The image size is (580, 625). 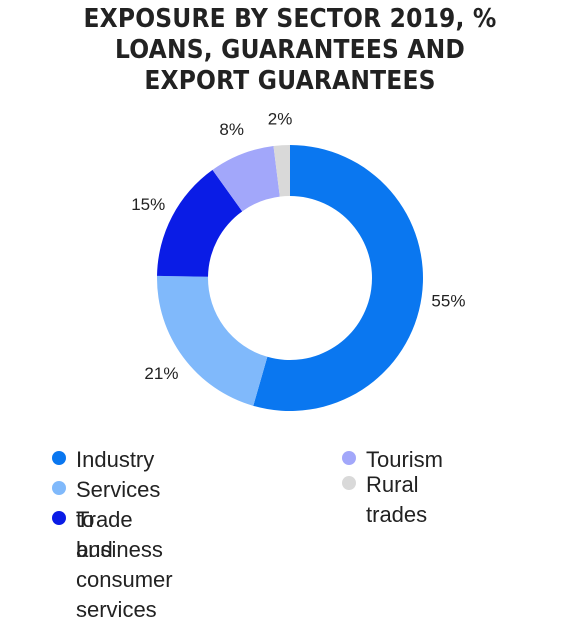 What do you see at coordinates (231, 129) in the screenshot?
I see `slice-label-tourism: 8%` at bounding box center [231, 129].